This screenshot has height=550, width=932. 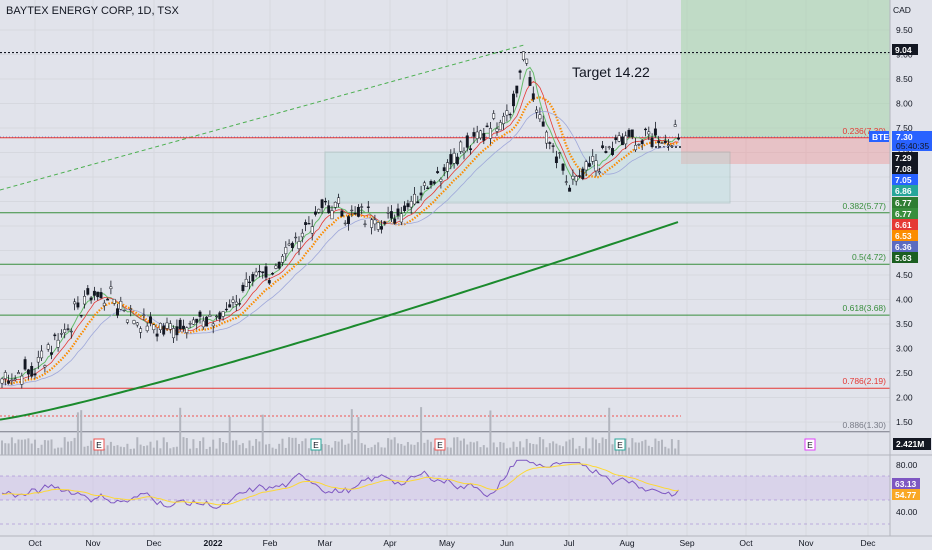 I want to click on x-tick-label: Nov, so click(x=93, y=543).